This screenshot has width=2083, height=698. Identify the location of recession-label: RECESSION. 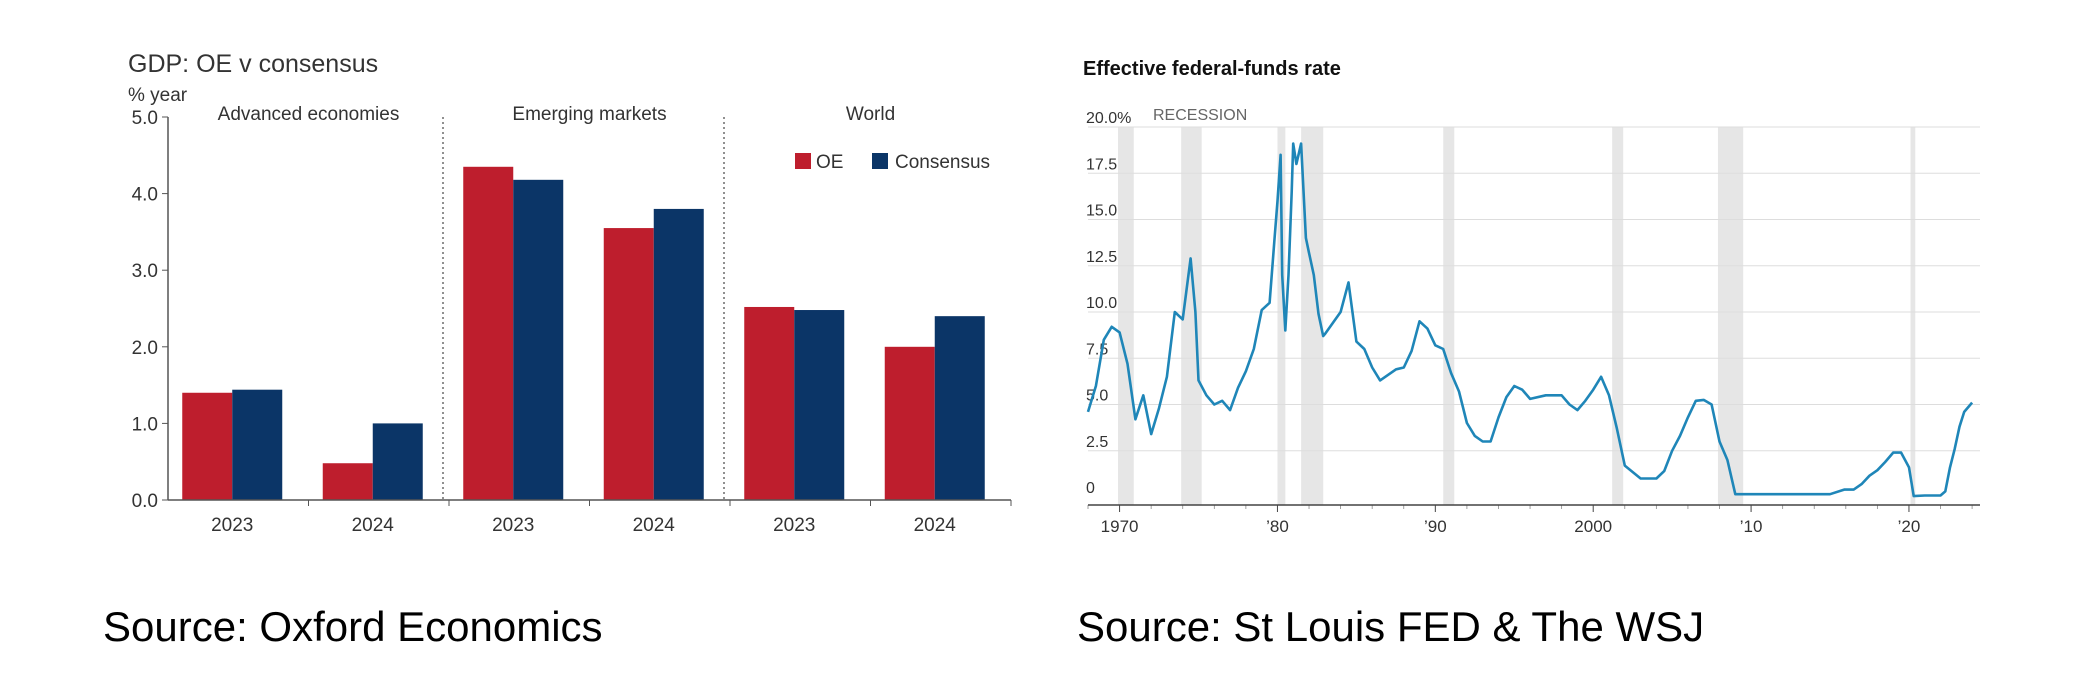
(1200, 115).